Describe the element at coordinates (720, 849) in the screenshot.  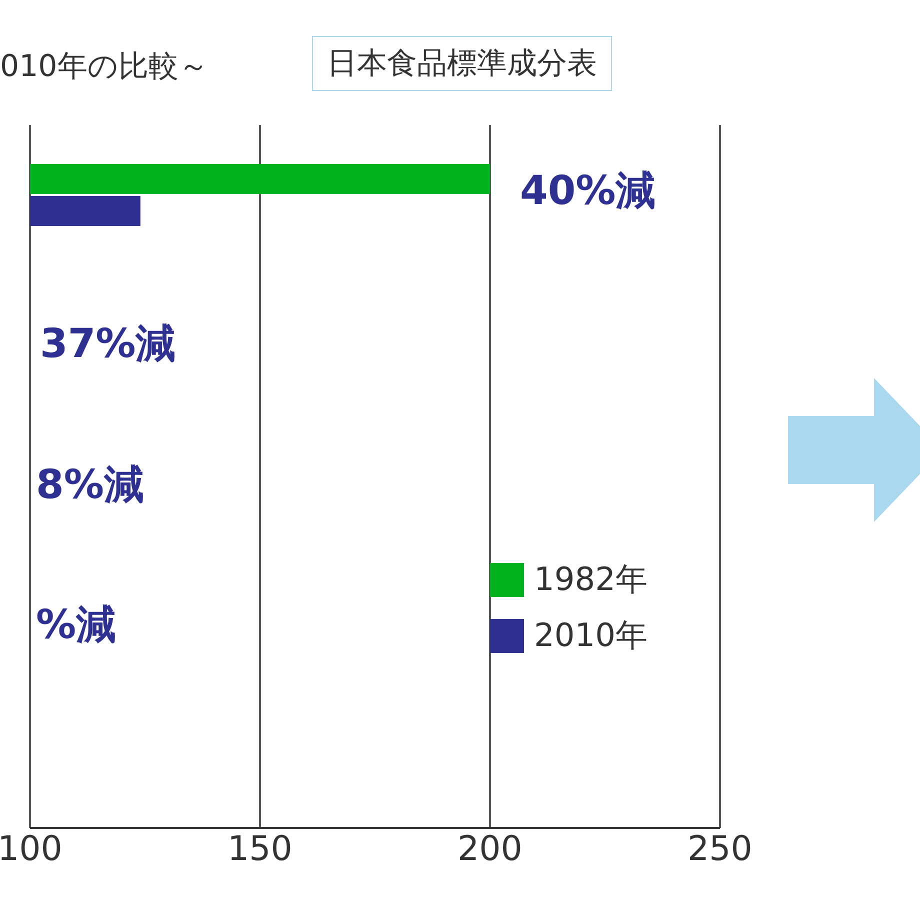
I see `x-tick-label: 250` at that location.